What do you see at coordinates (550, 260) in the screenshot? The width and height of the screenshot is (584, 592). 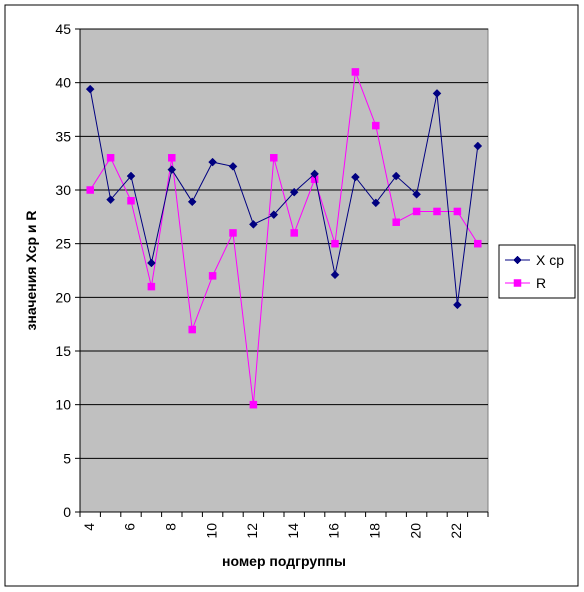 I see `legend-label: X ср` at bounding box center [550, 260].